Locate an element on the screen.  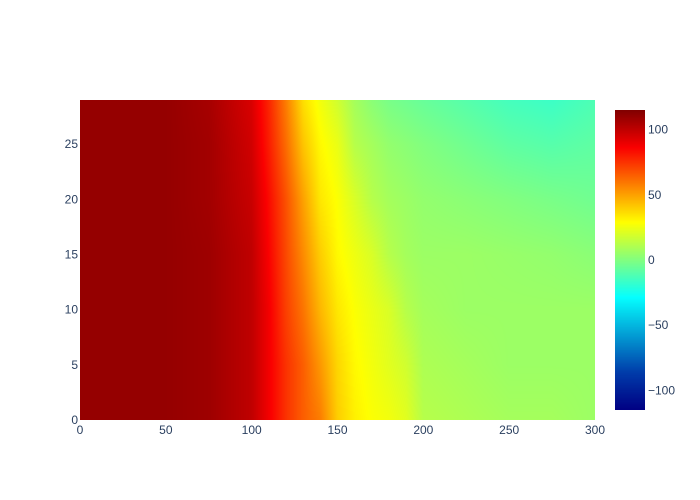
y-tick-label: 15 is located at coordinates (72, 254).